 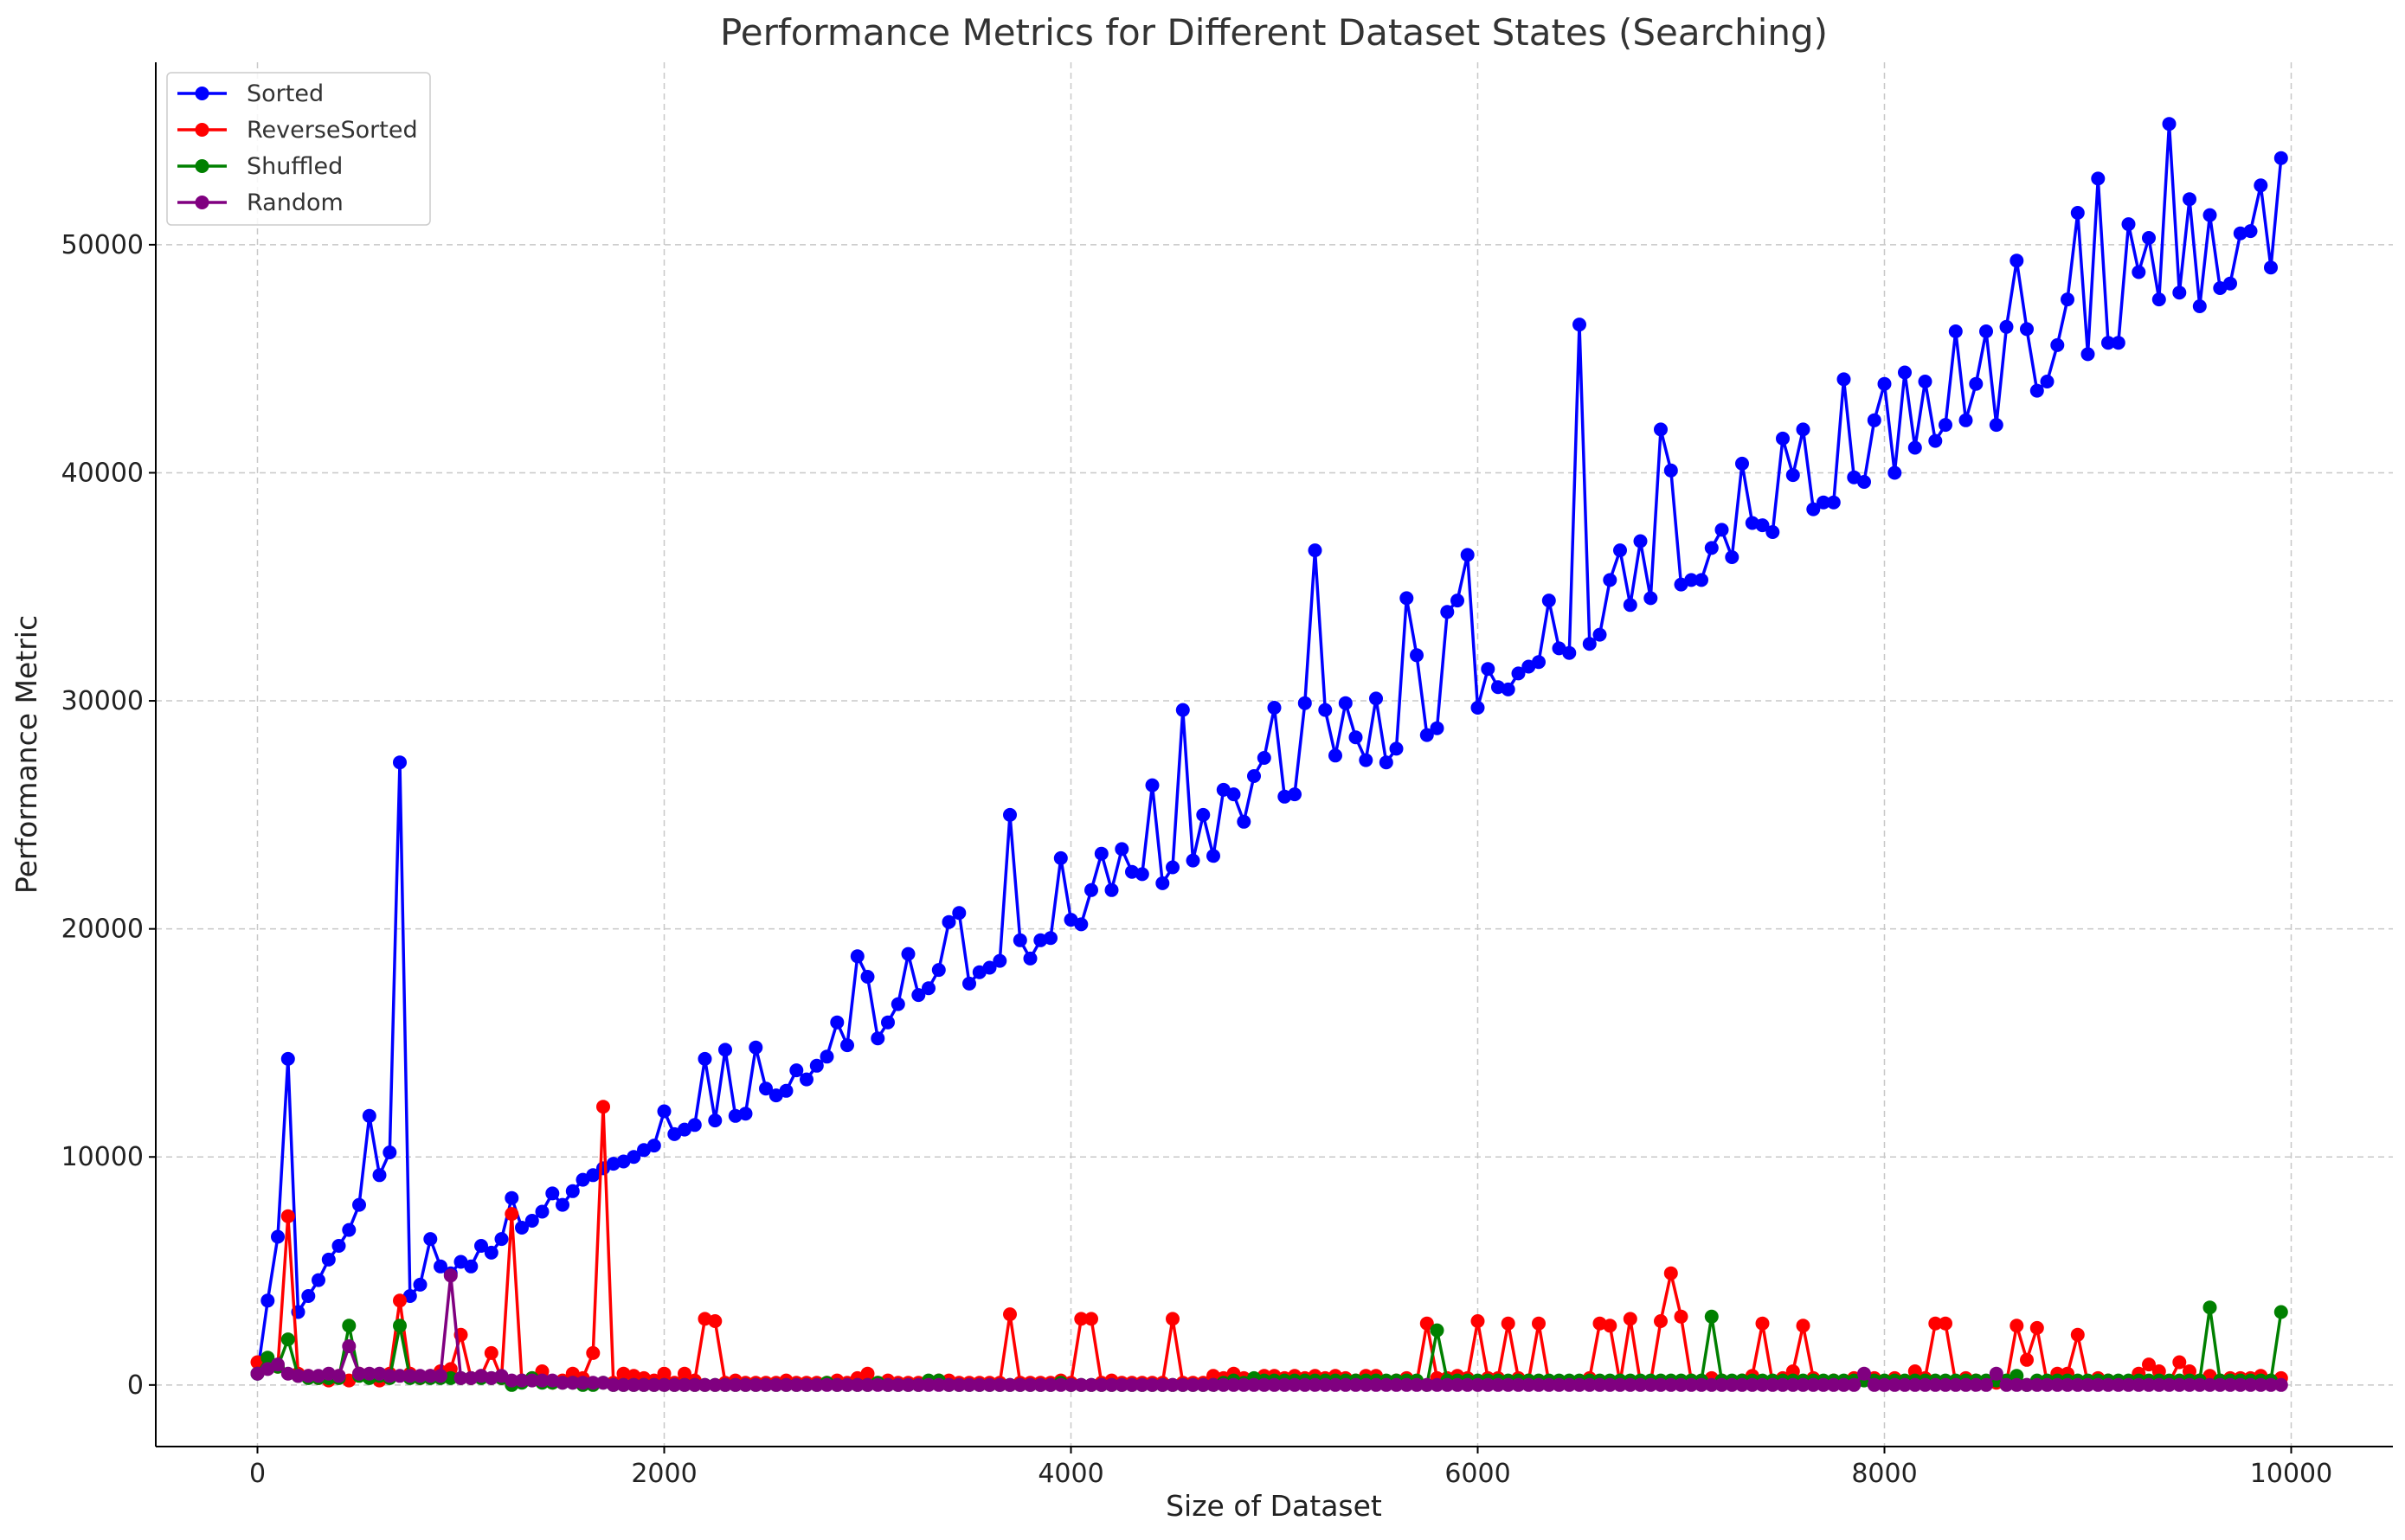 What do you see at coordinates (295, 166) in the screenshot?
I see `legend-label: Shuffled` at bounding box center [295, 166].